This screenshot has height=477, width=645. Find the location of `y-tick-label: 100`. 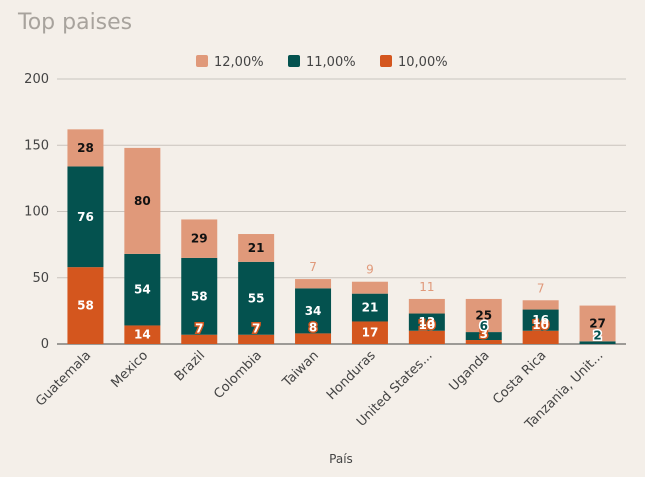

y-tick-label: 100 is located at coordinates (36, 212).